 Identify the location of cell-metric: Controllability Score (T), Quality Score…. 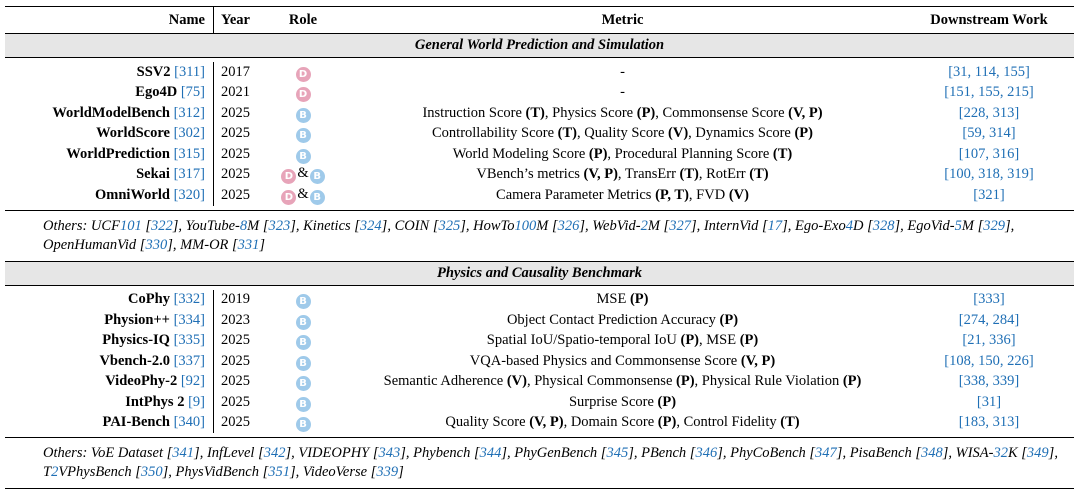
(622, 133).